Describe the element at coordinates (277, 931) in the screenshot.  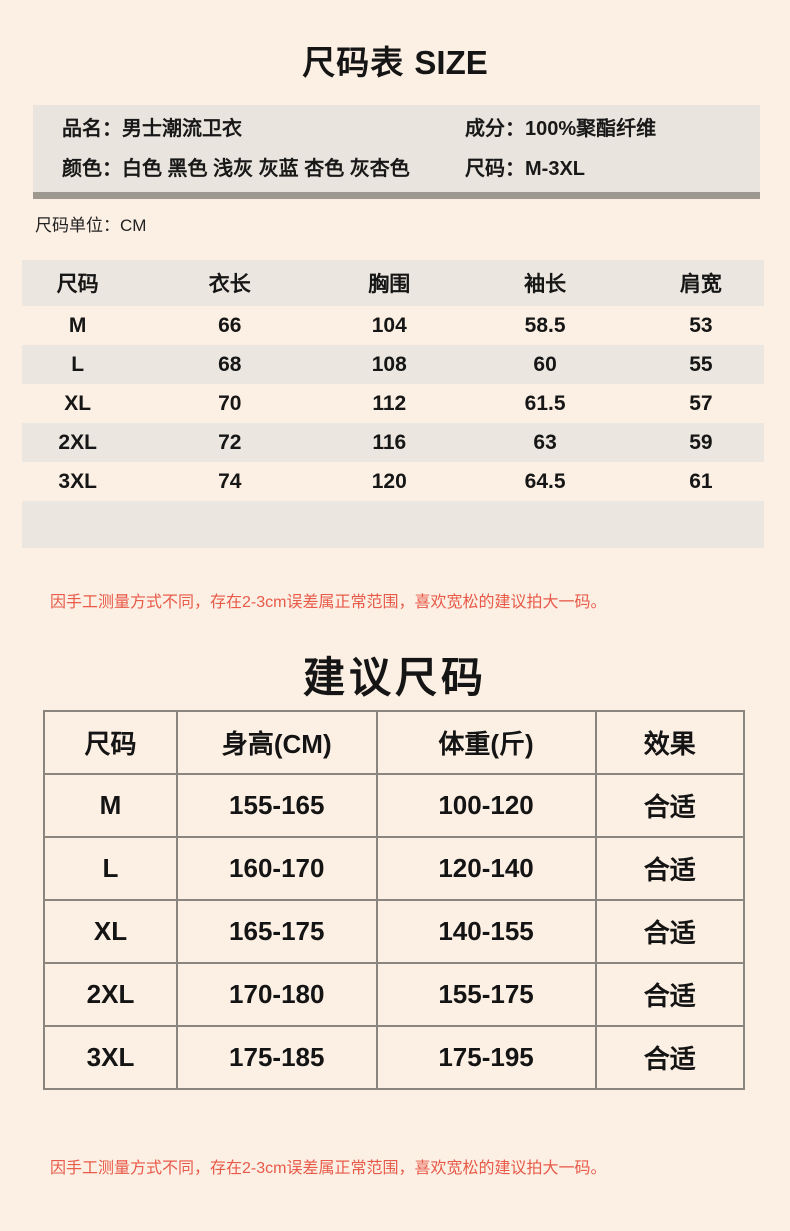
I see `height-cell: 165-175` at that location.